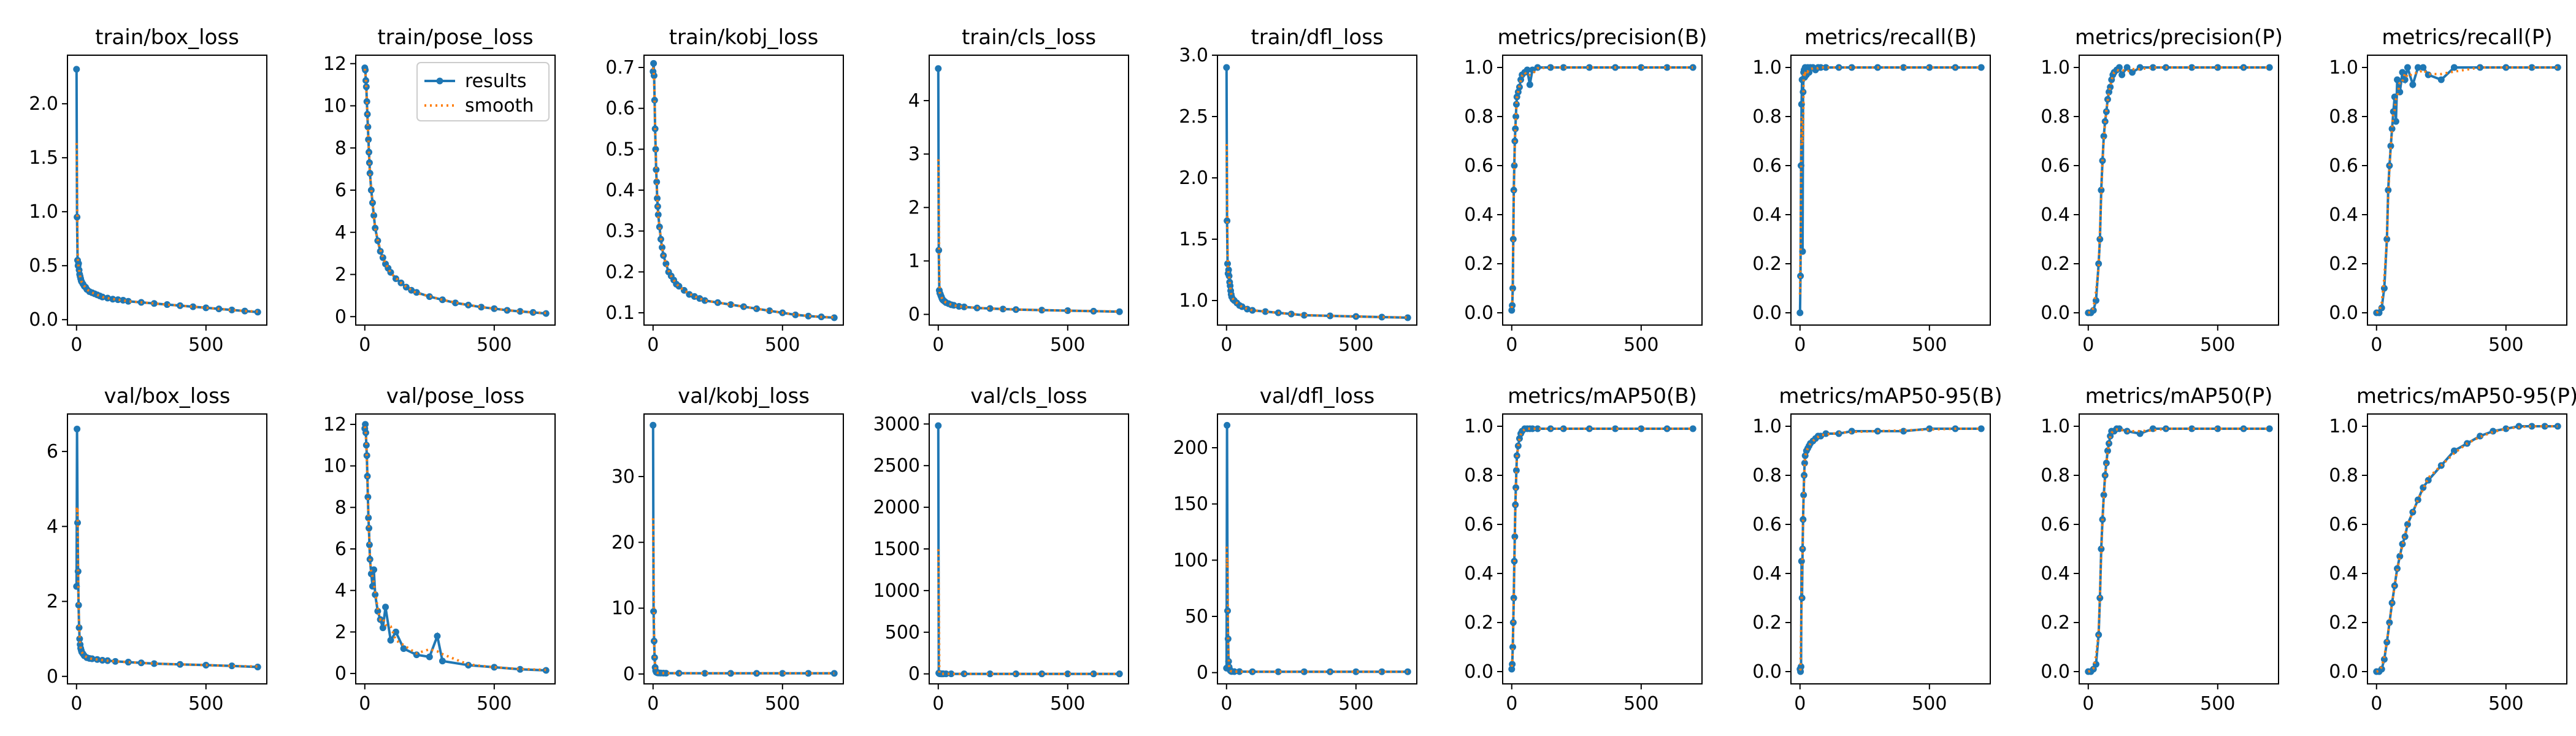 This screenshot has width=2576, height=736. Describe the element at coordinates (1028, 396) in the screenshot. I see `subplot-title: val/cls_loss` at that location.